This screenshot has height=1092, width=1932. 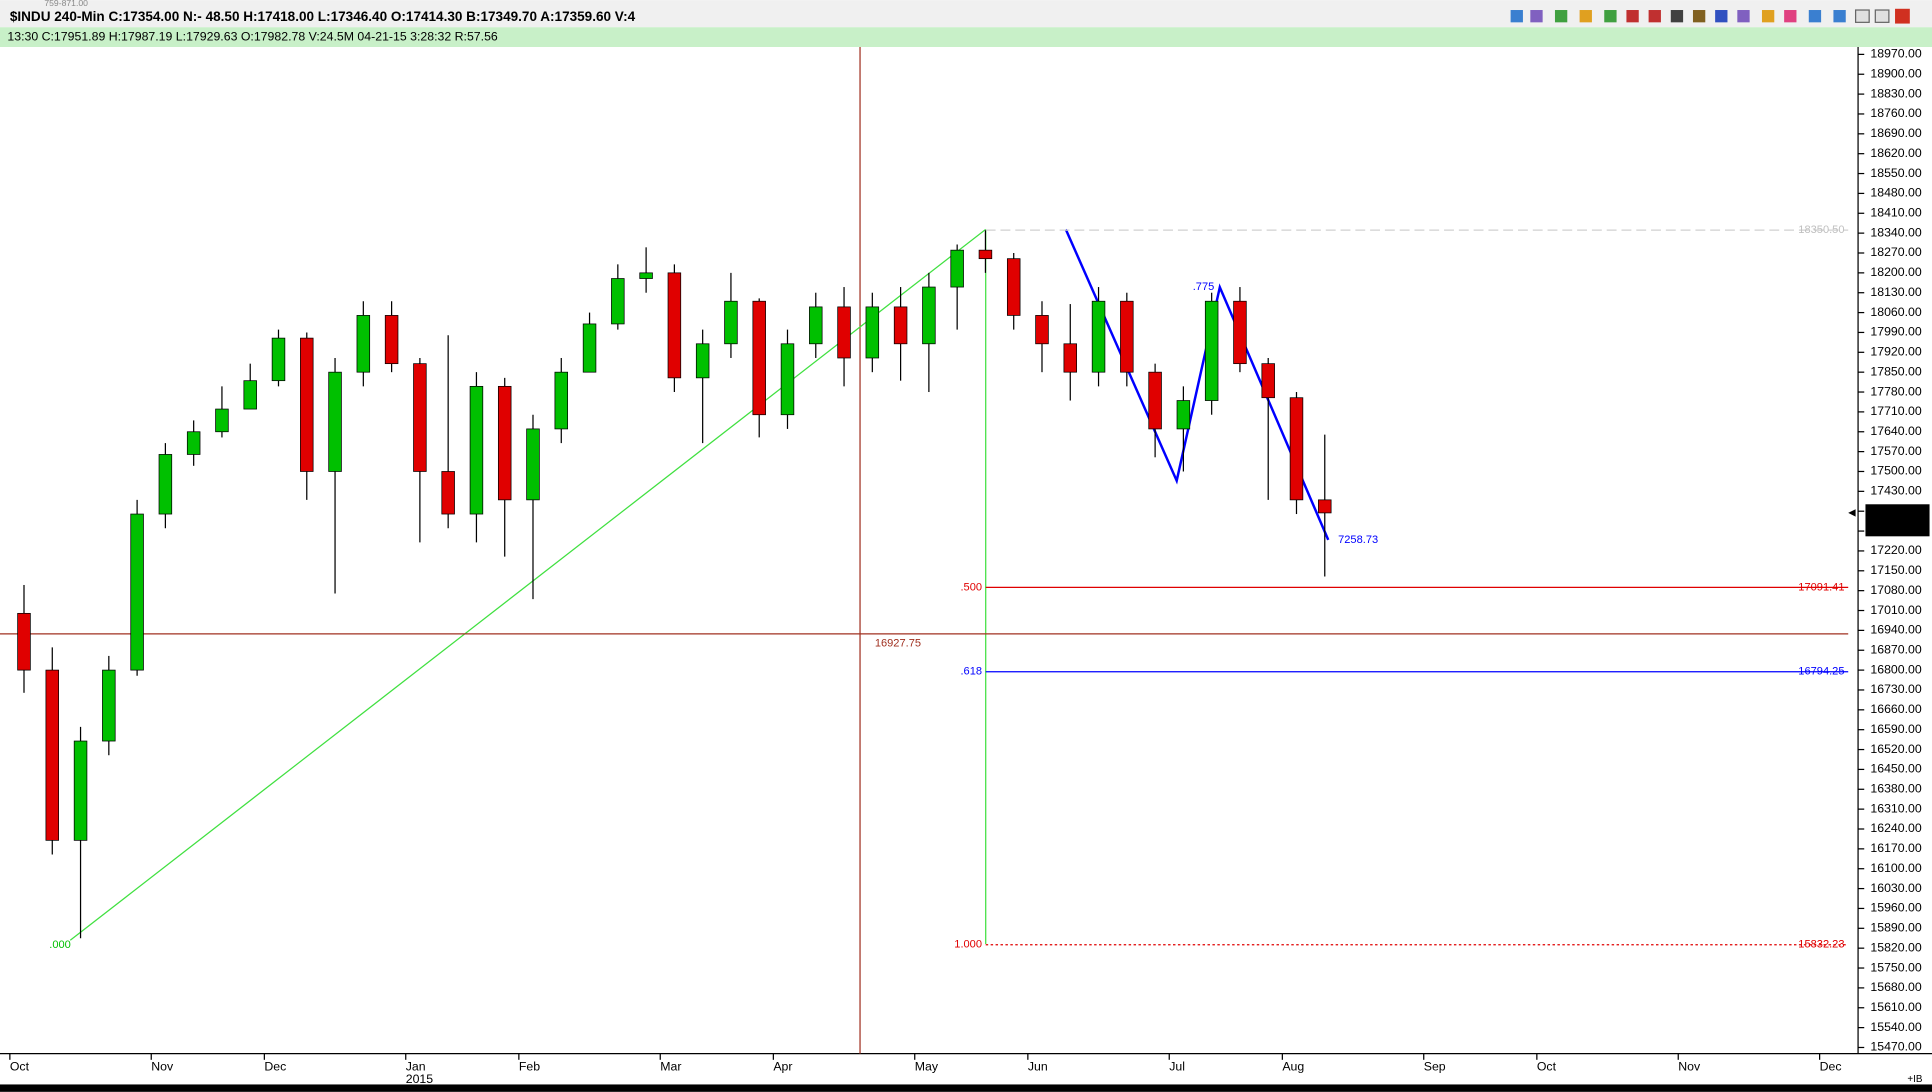 I want to click on y-tick-label: 17570.00, so click(x=1896, y=451).